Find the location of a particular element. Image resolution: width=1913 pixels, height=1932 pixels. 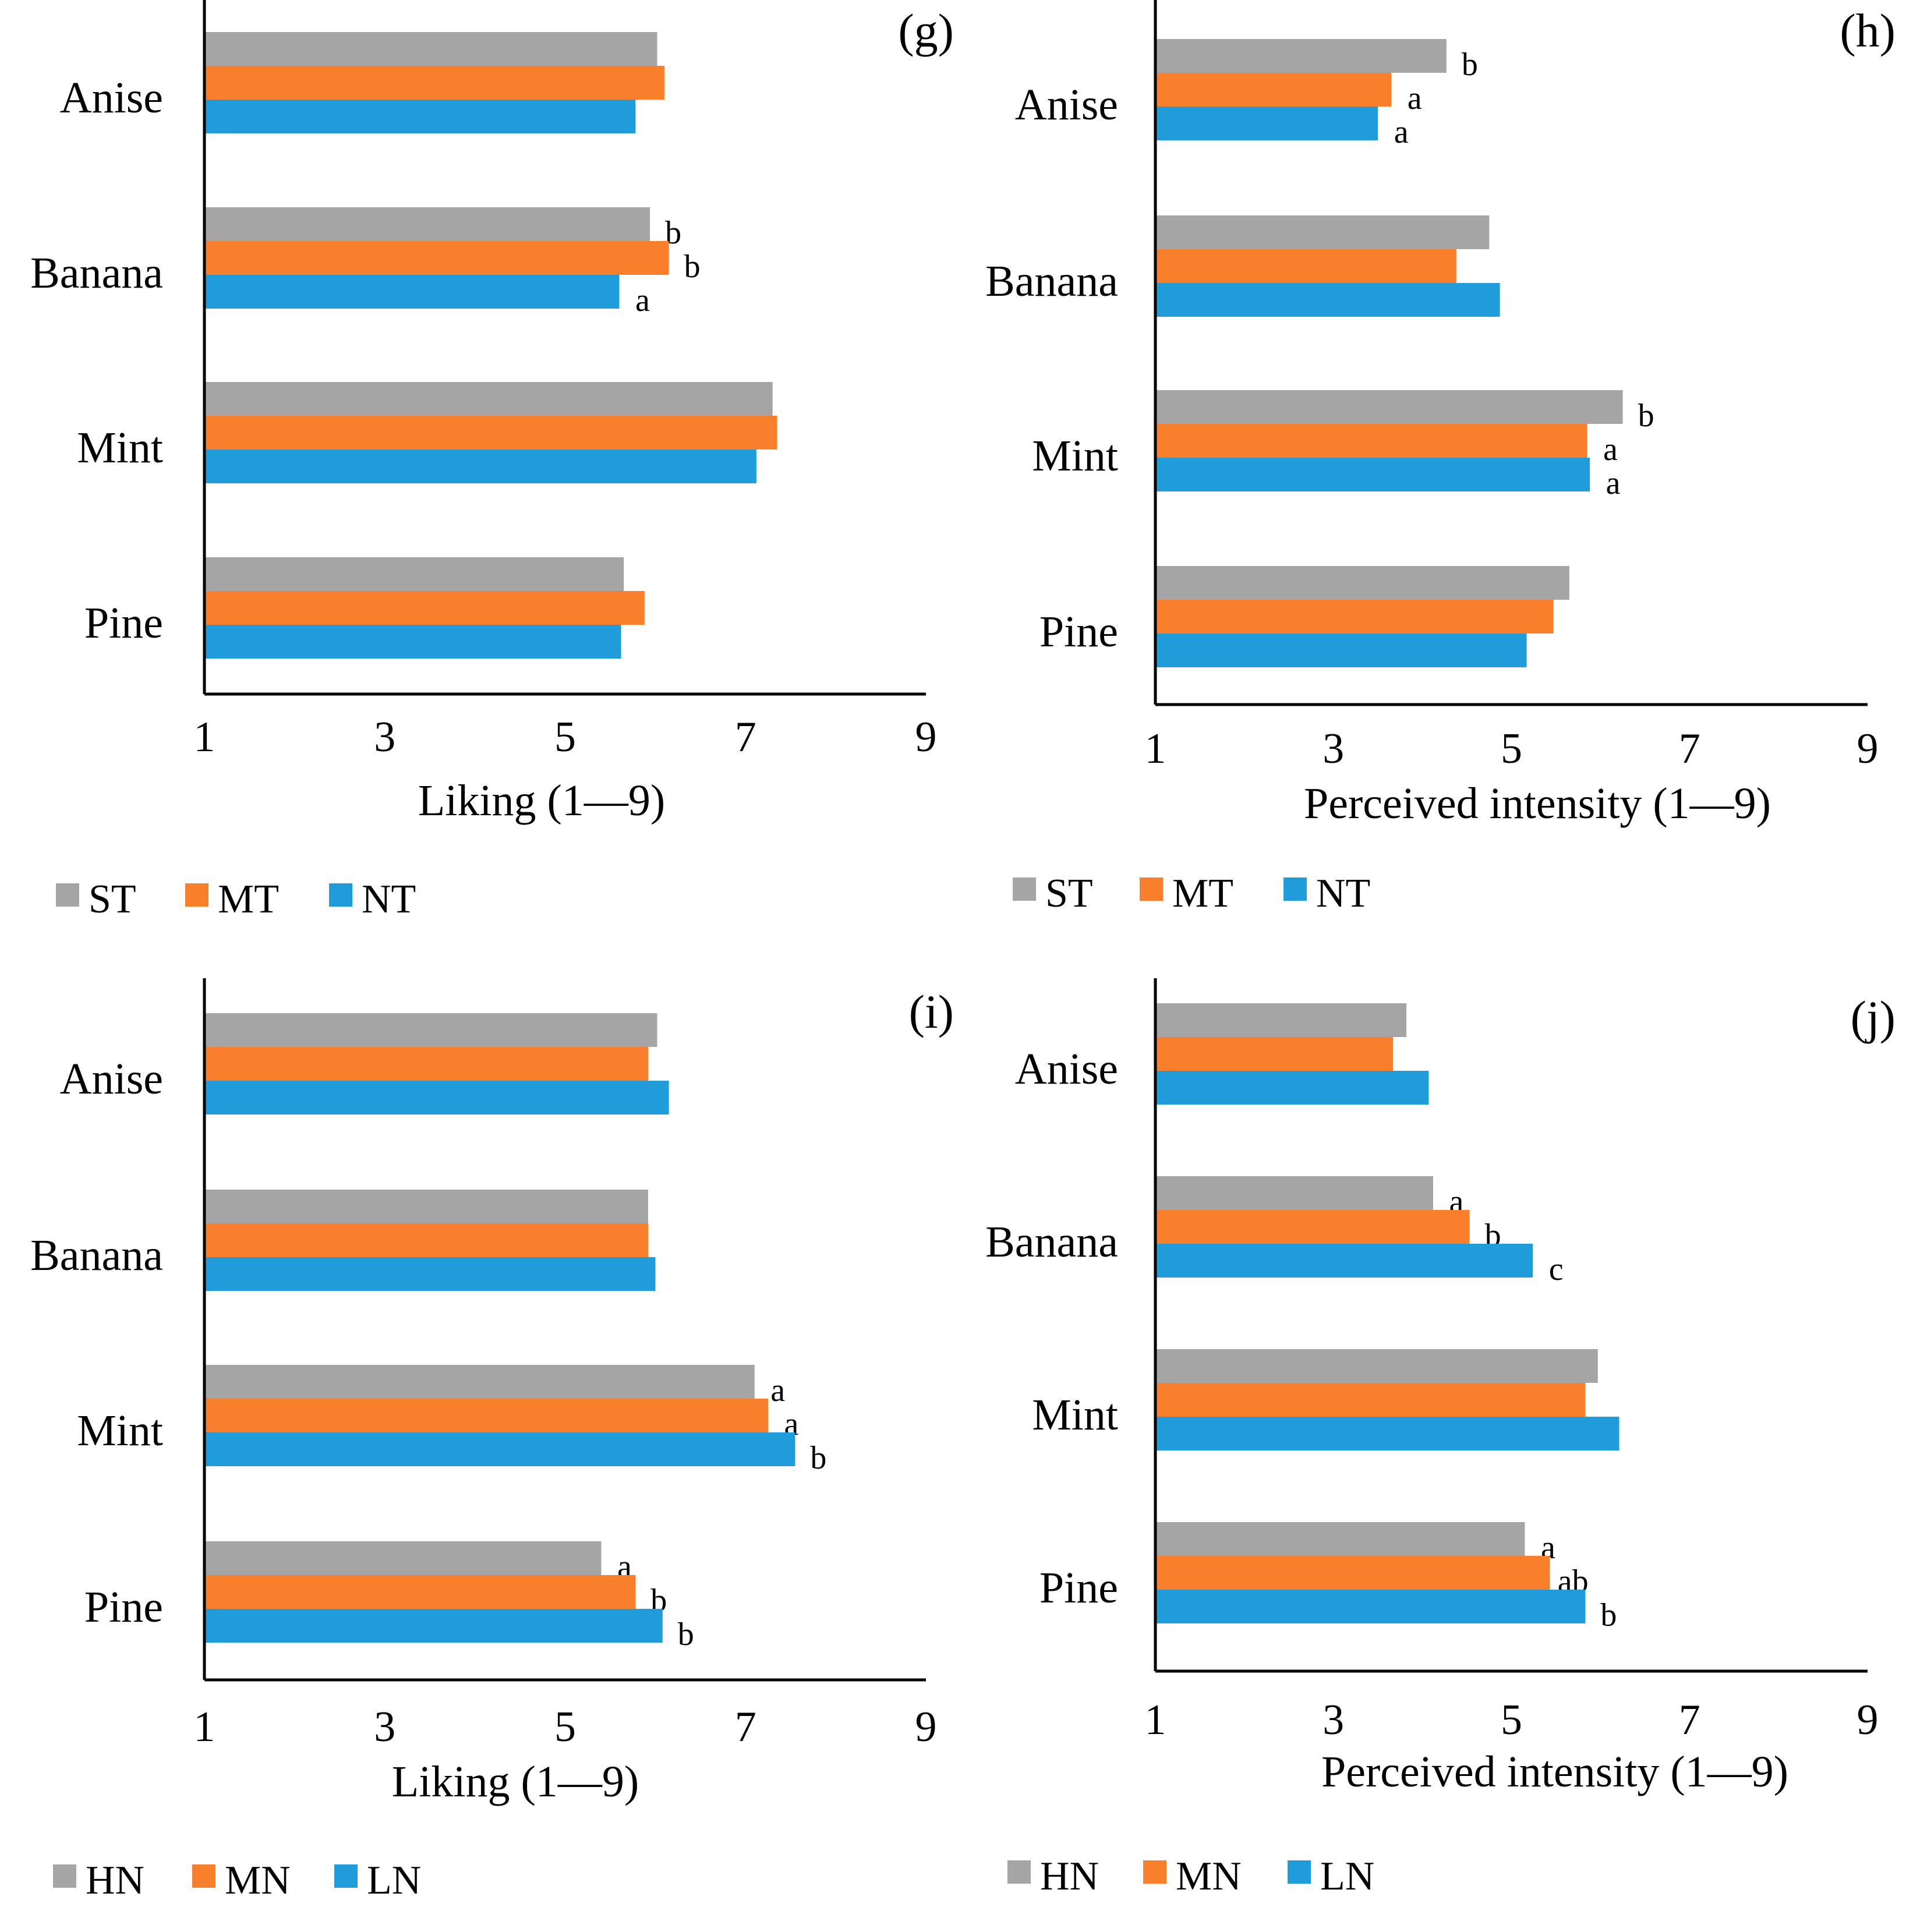

panel-h-category-mint: Mint is located at coordinates (1075, 456).